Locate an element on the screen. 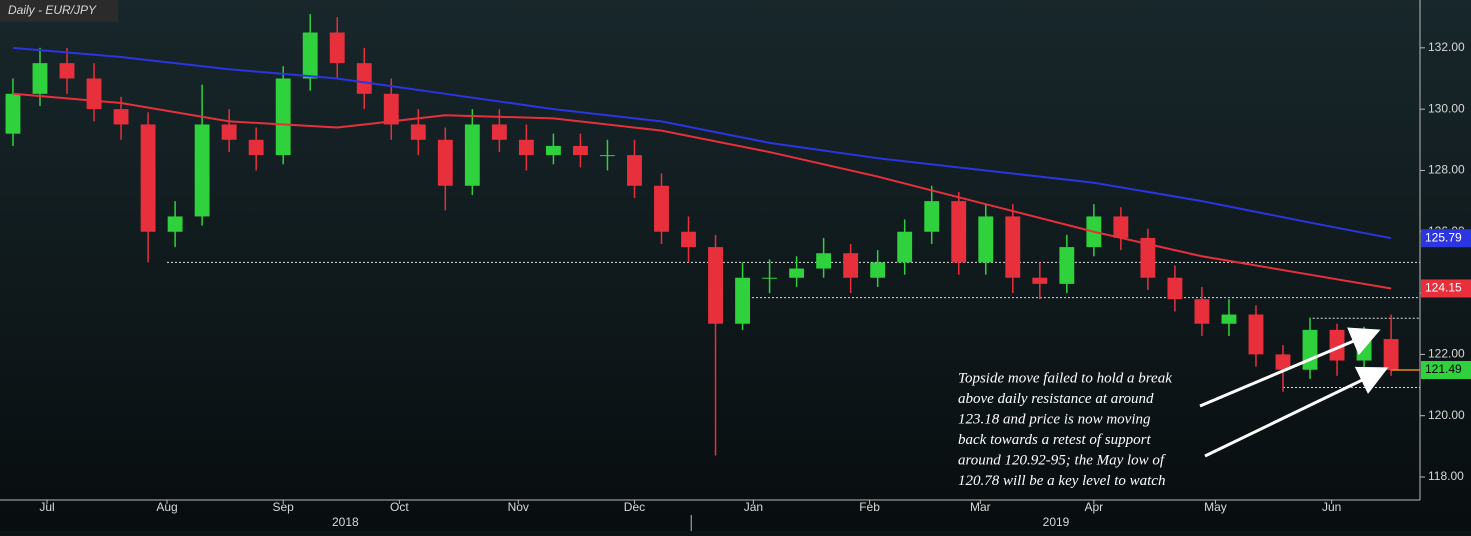  x-tick-label: Aug is located at coordinates (166, 507).